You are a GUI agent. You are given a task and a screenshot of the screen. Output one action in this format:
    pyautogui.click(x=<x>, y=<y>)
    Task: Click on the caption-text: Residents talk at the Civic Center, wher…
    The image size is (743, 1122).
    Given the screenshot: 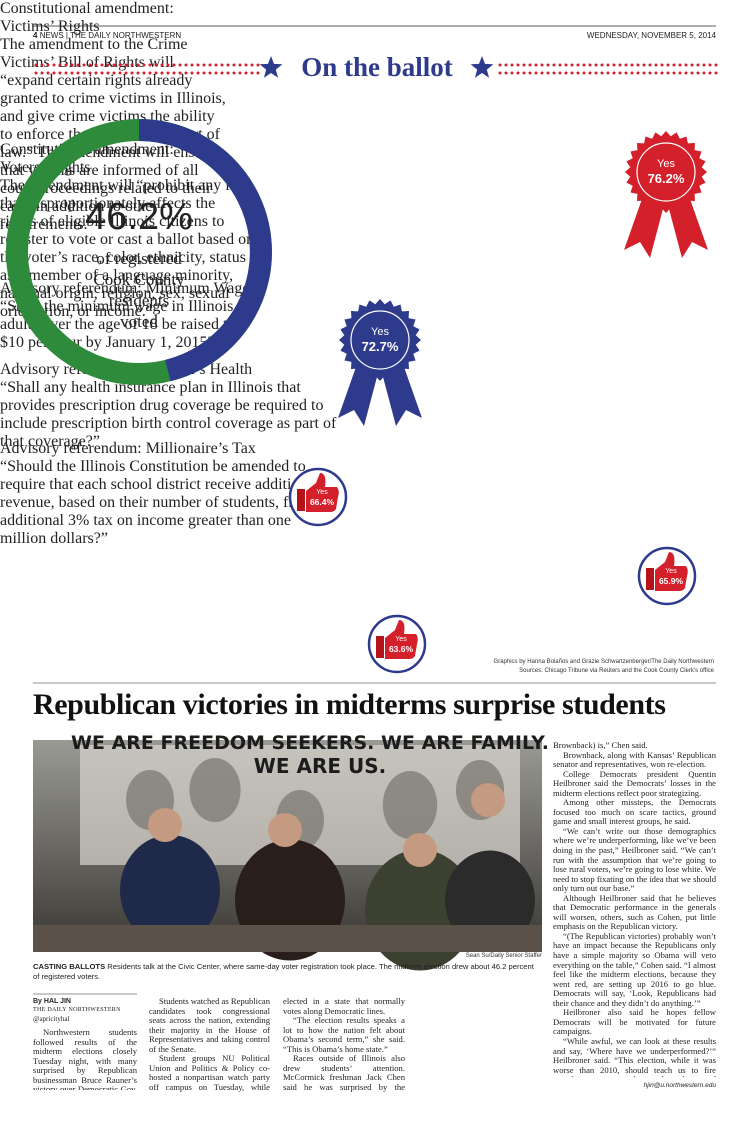 What is the action you would take?
    pyautogui.click(x=283, y=971)
    